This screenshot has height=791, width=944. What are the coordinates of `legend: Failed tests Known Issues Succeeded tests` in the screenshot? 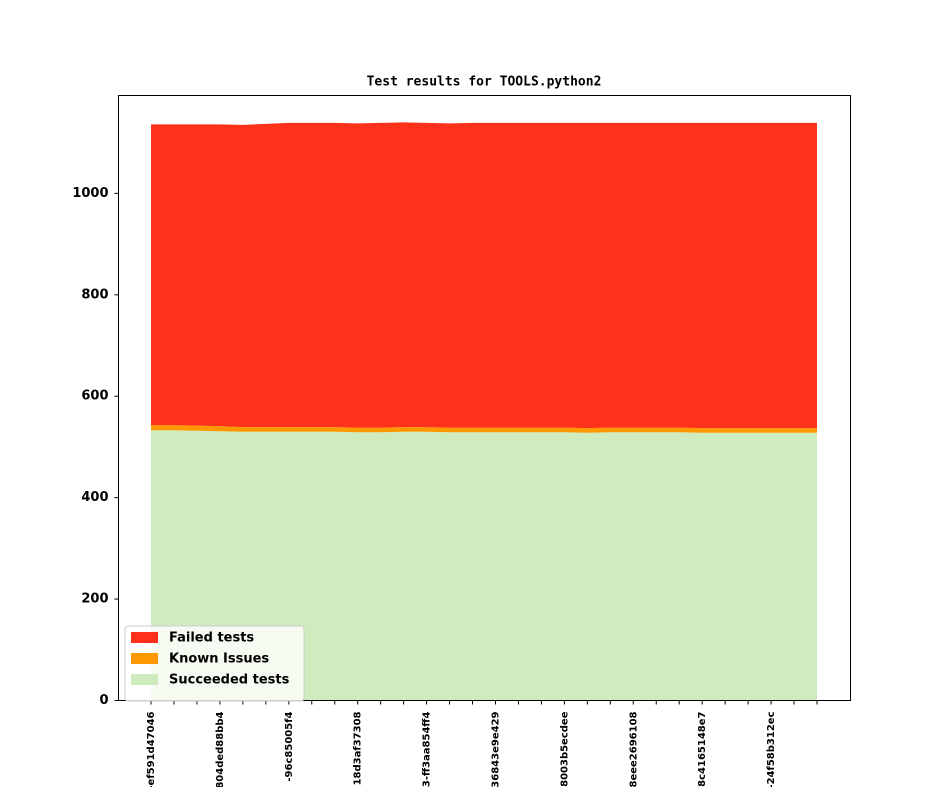 It's located at (214, 663).